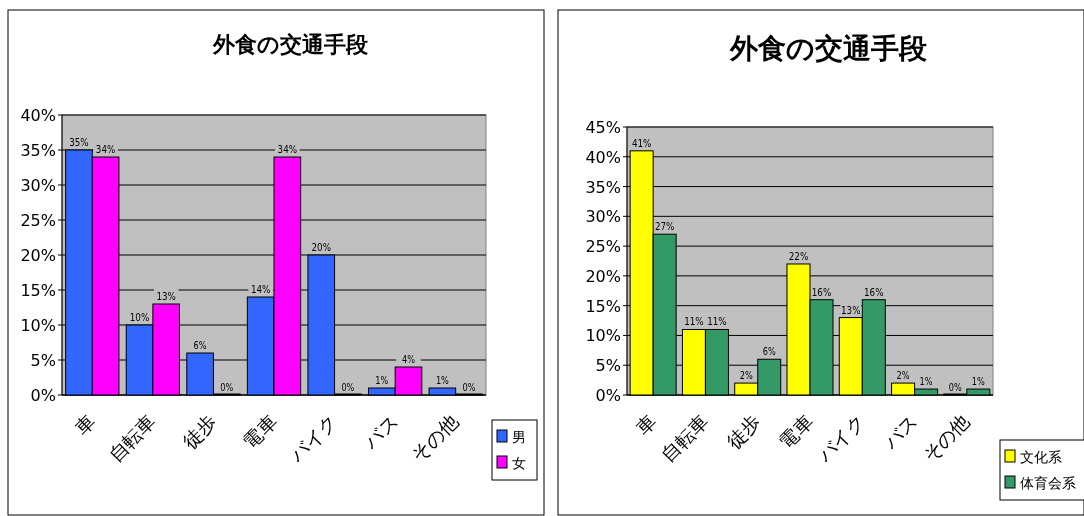  I want to click on legend-label: 男, so click(519, 437).